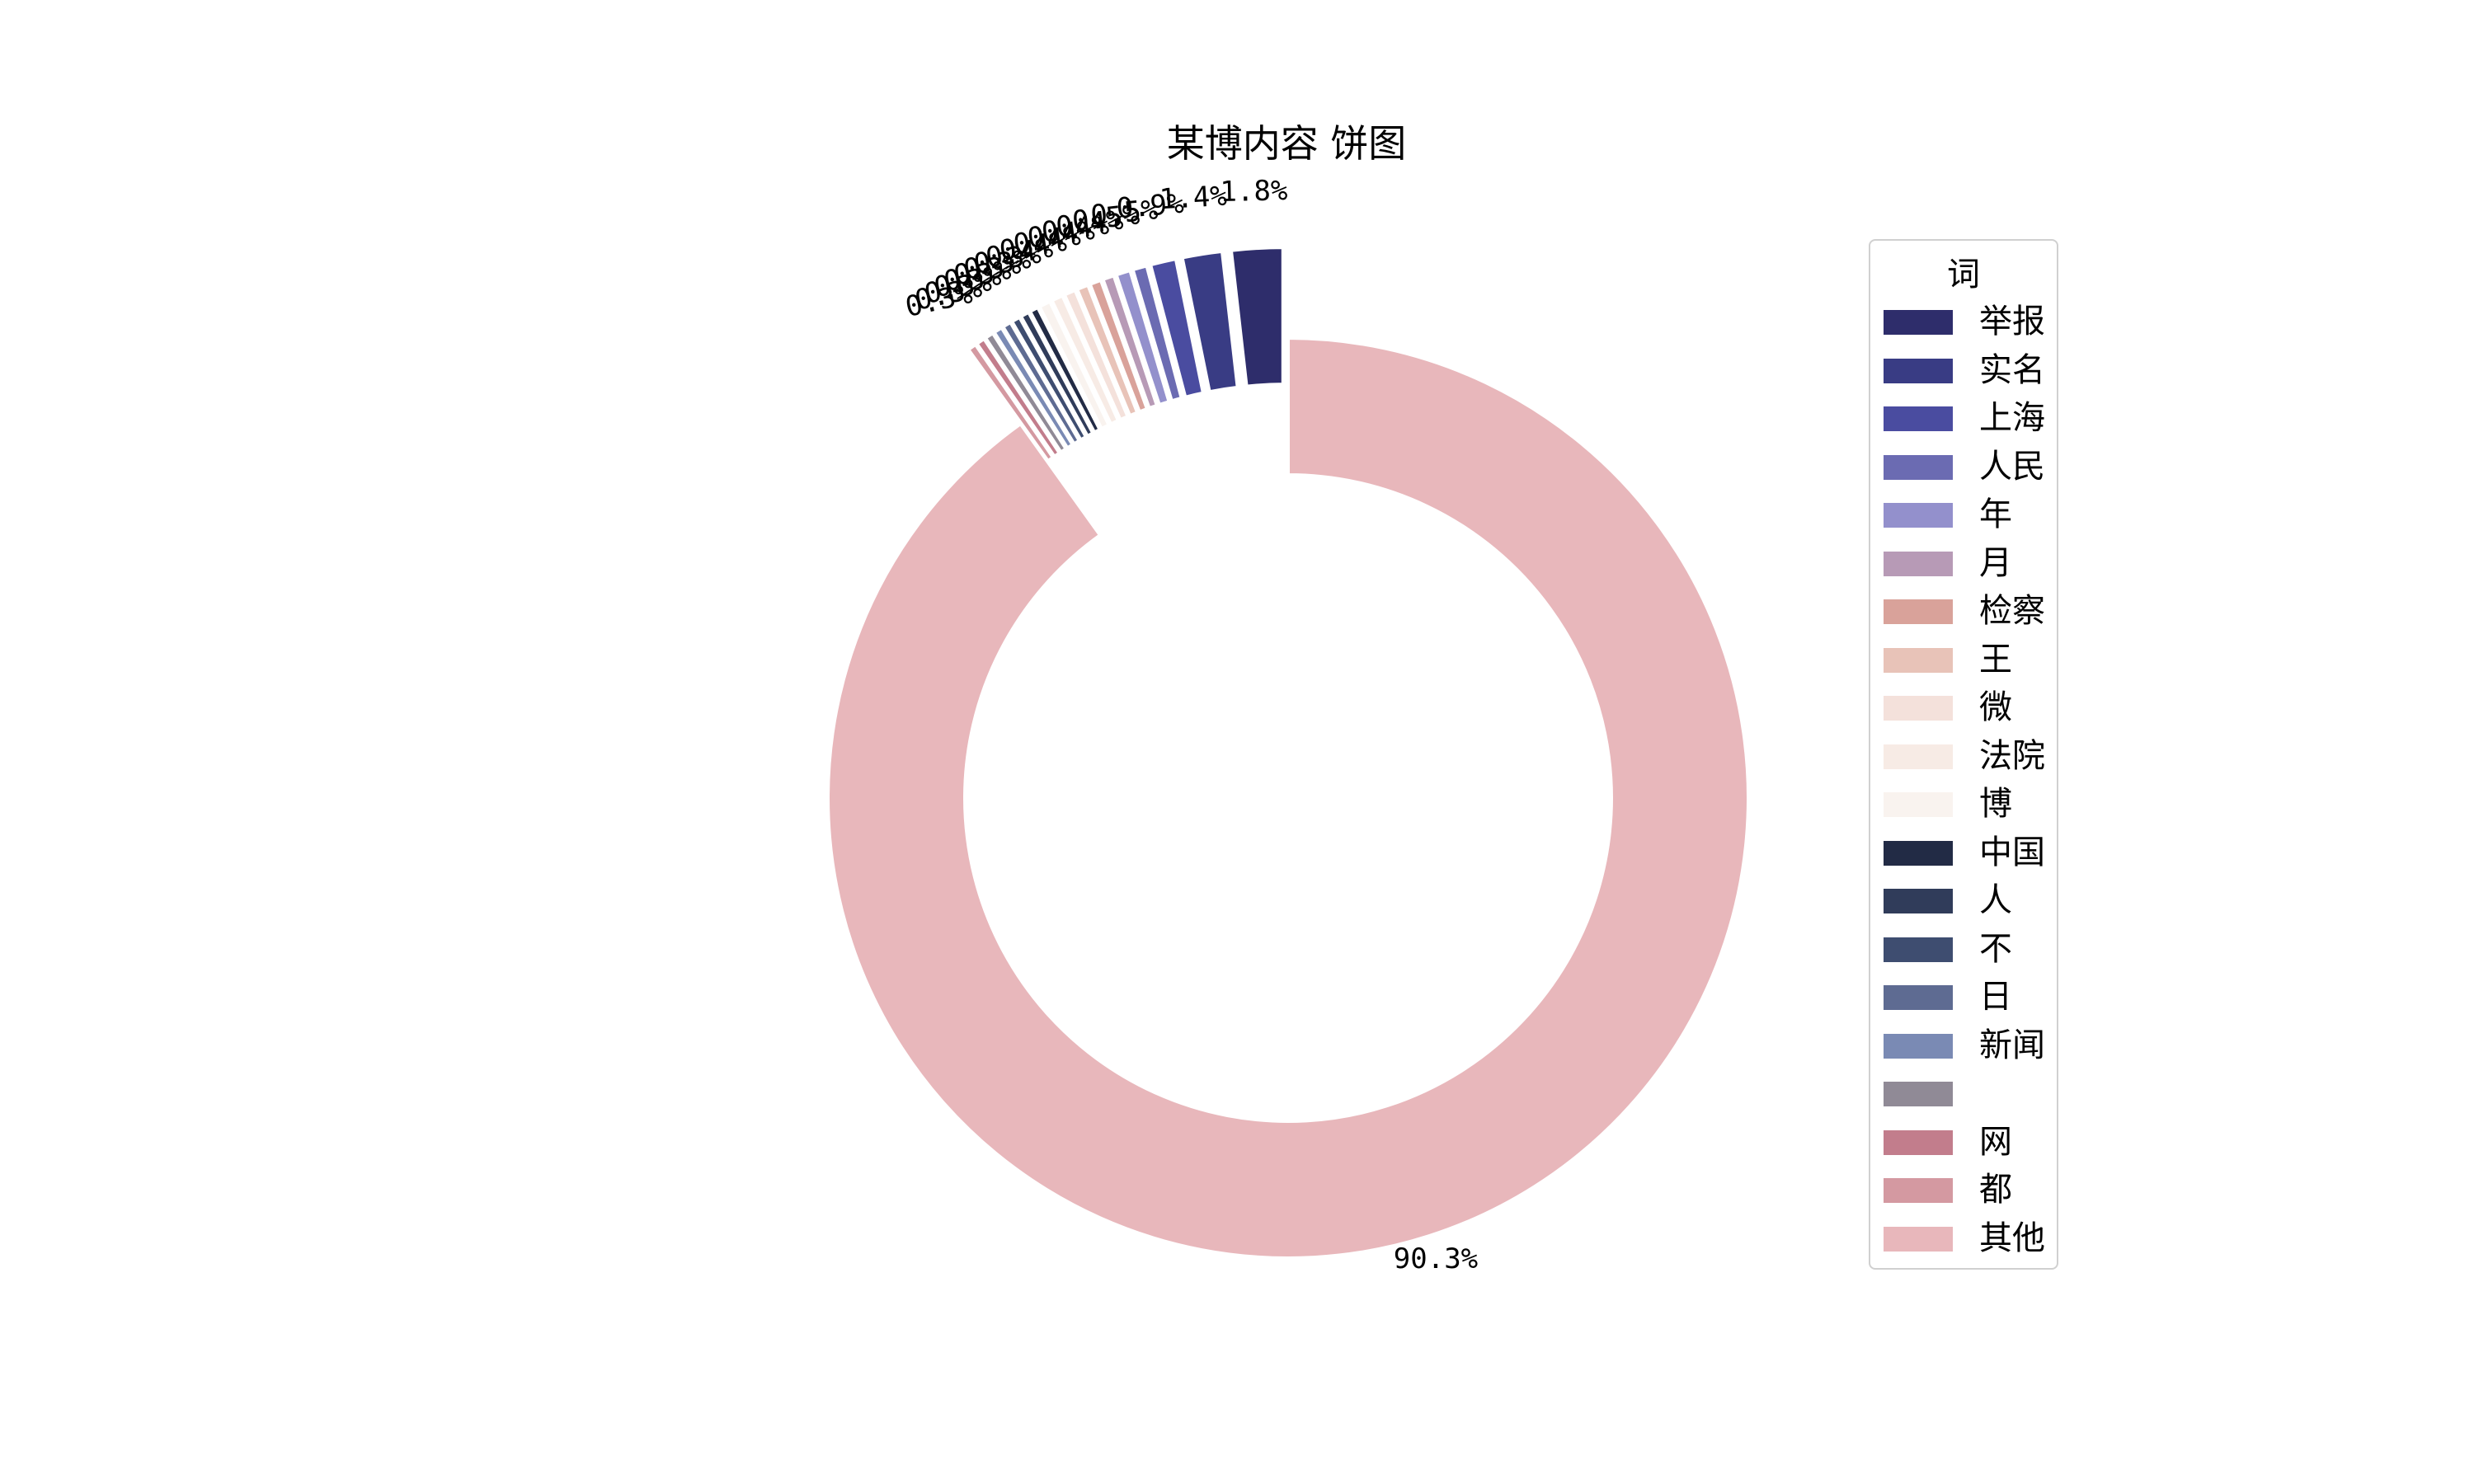 The width and height of the screenshot is (2474, 1484). What do you see at coordinates (2012, 1238) in the screenshot?
I see `legend-label: 其他` at bounding box center [2012, 1238].